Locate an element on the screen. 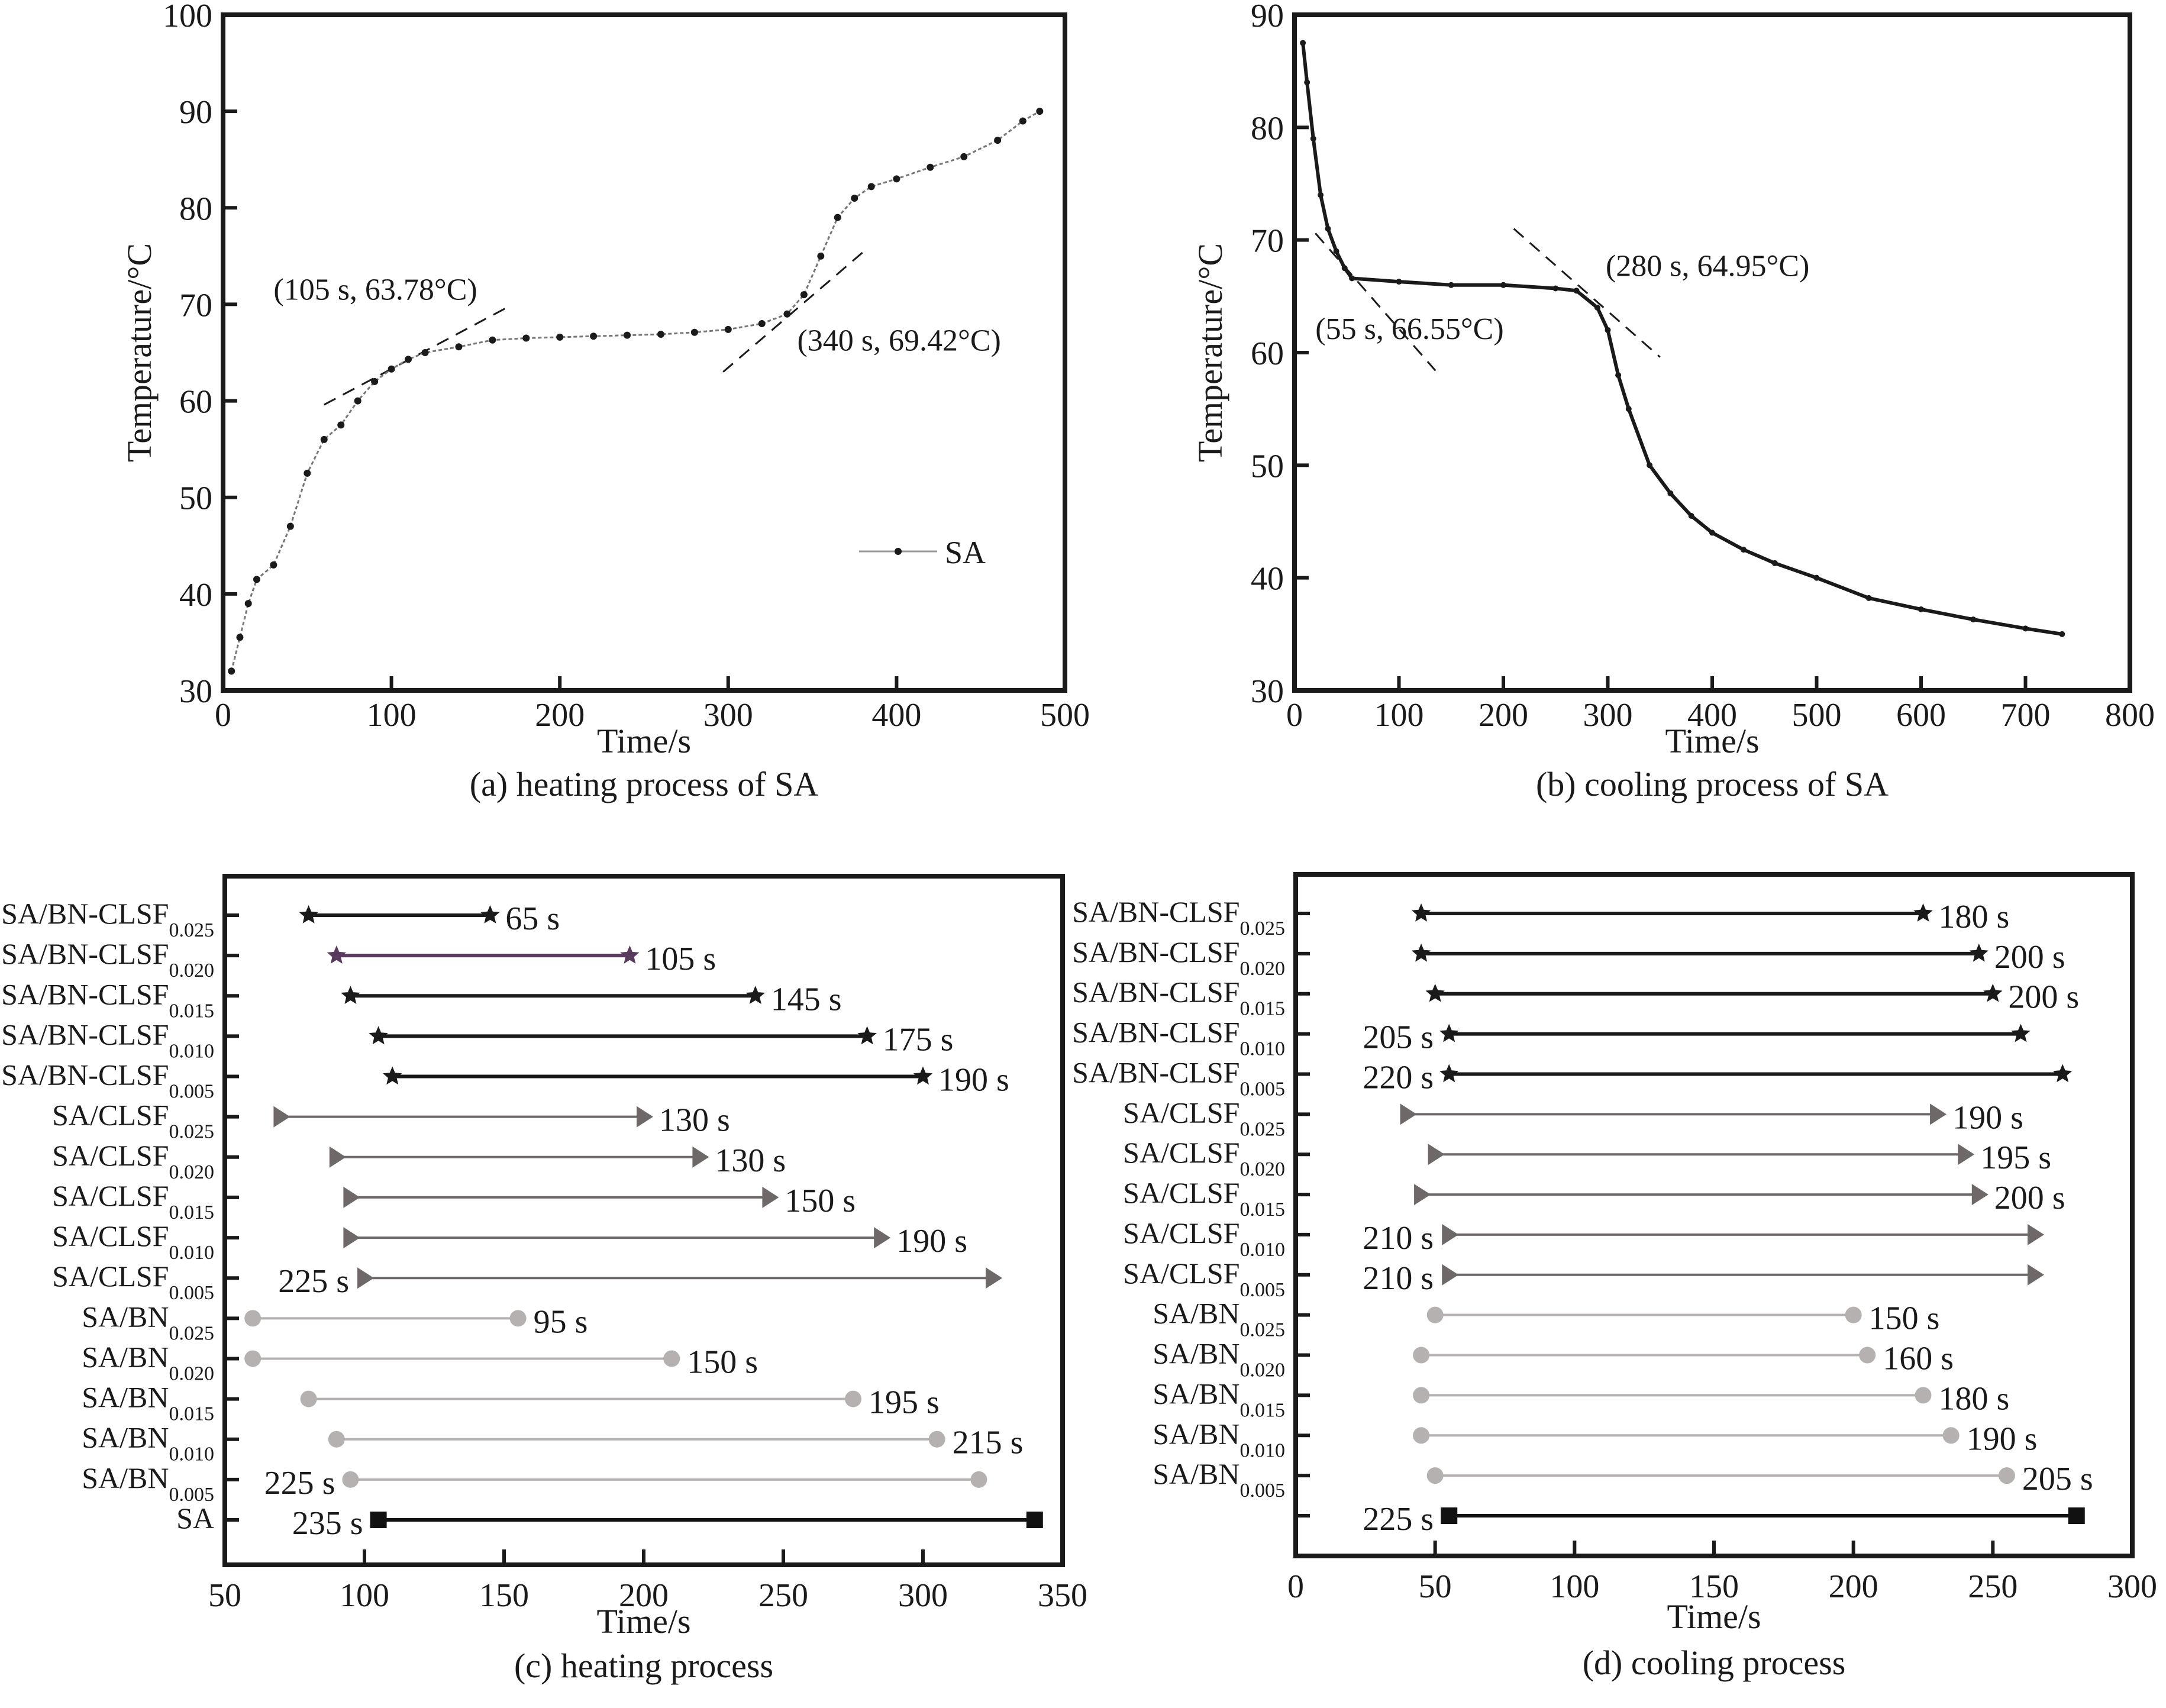 Image resolution: width=2166 pixels, height=1708 pixels. range-row: SA/BN-CLSF0.010 205 s is located at coordinates (1551, 1038).